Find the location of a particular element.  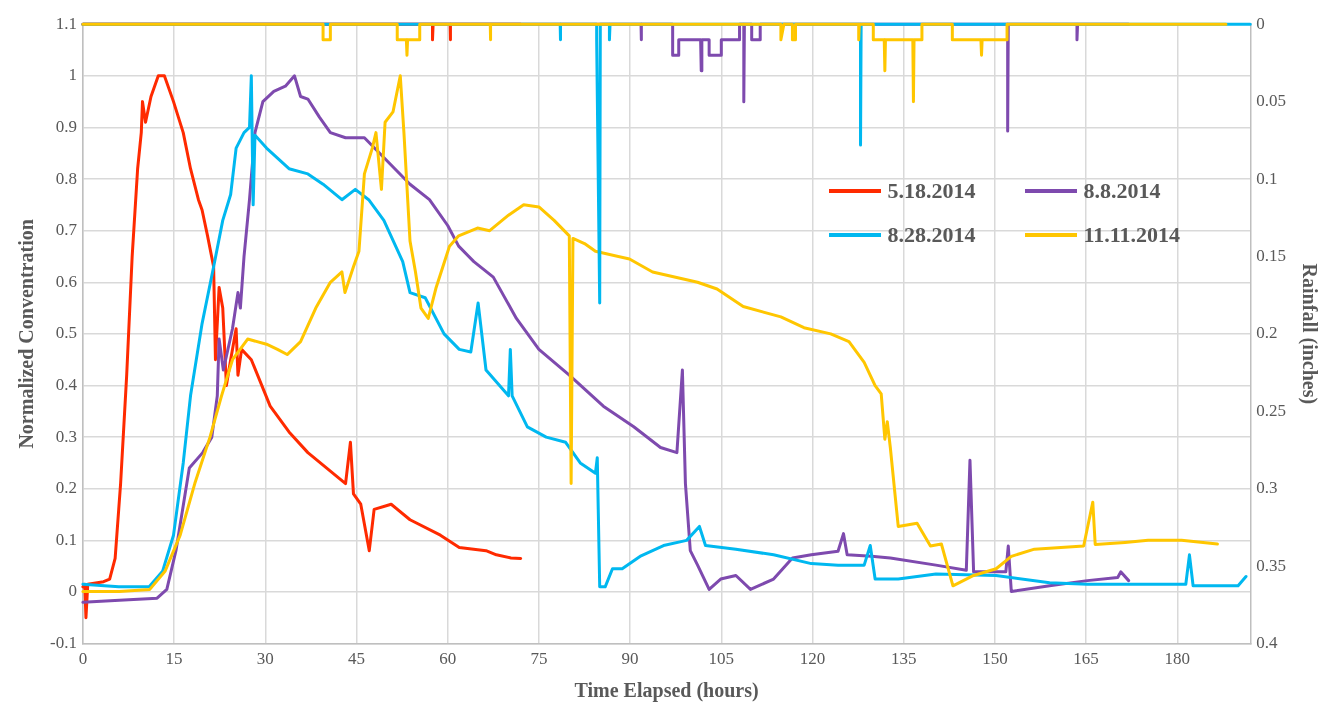

y-tick-label: 0.2 is located at coordinates (66, 488).